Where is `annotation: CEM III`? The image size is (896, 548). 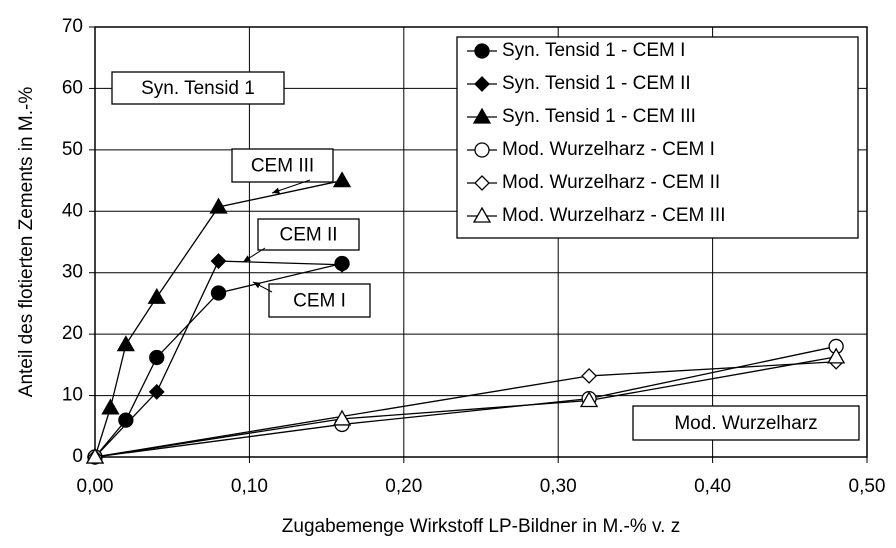
annotation: CEM III is located at coordinates (282, 166).